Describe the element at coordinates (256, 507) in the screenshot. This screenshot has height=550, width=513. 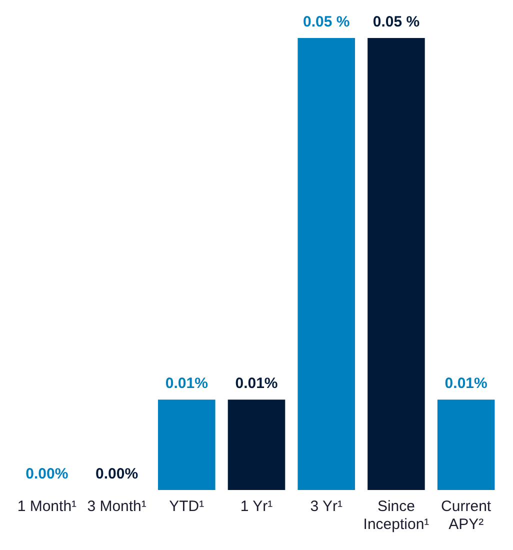
I see `x-tick-label: 1 Yr¹` at that location.